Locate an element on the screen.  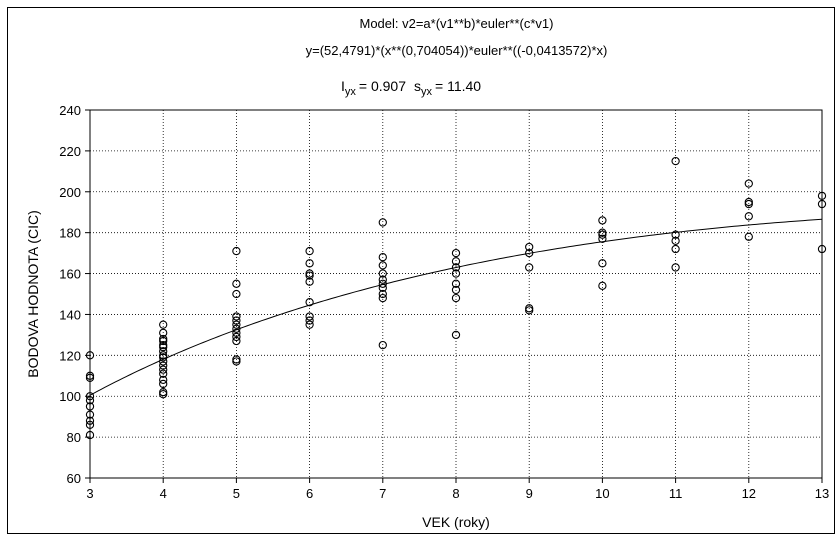
y-tick-label: 140 is located at coordinates (70, 314).